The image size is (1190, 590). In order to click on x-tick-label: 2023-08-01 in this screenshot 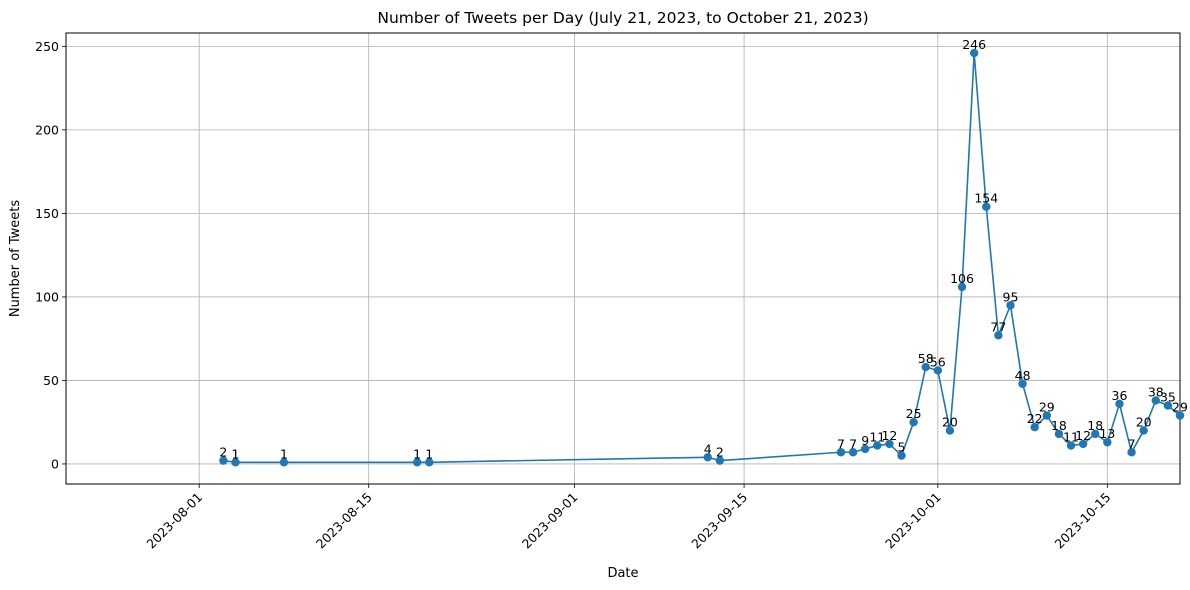, I will do `click(174, 521)`.